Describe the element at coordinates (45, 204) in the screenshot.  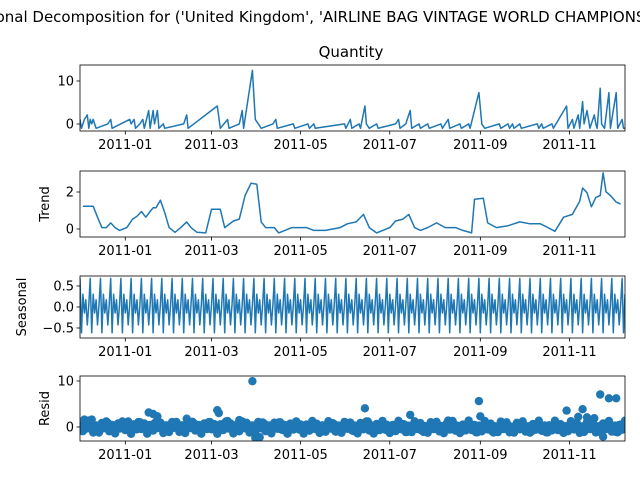
I see `trend-ylabel: Trend` at that location.